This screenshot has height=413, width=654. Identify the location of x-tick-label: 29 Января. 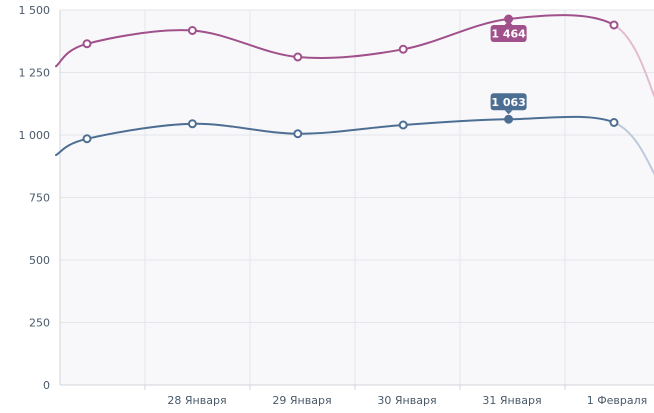
(301, 400).